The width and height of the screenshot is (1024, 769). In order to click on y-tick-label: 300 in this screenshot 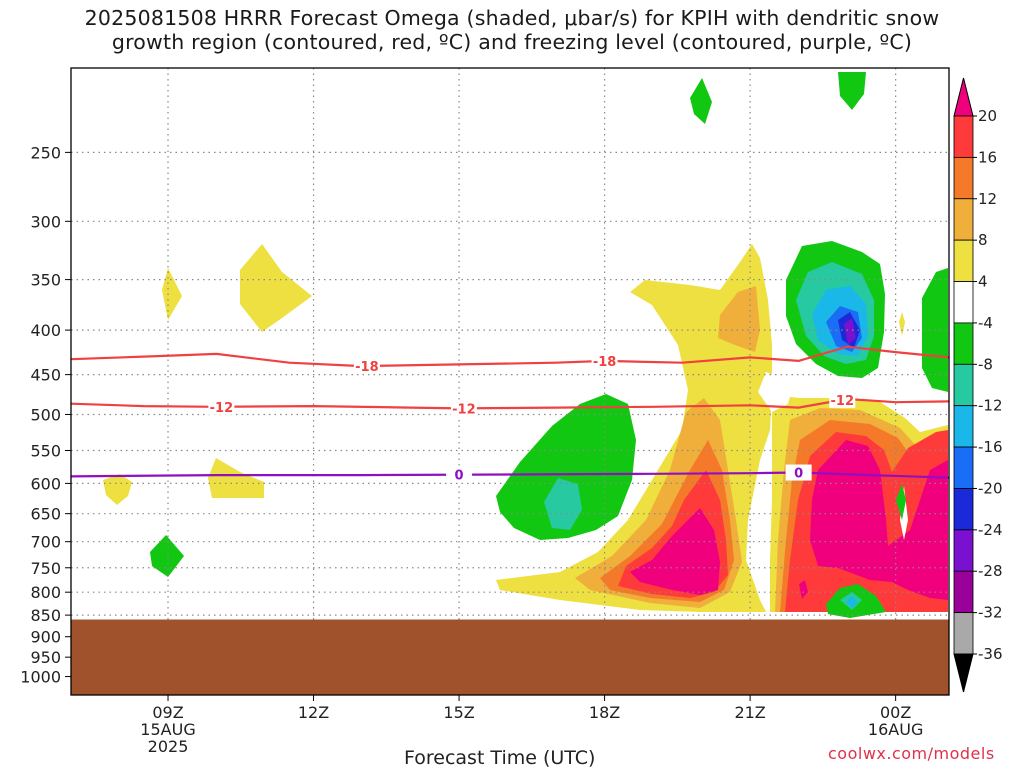, I will do `click(45, 221)`.